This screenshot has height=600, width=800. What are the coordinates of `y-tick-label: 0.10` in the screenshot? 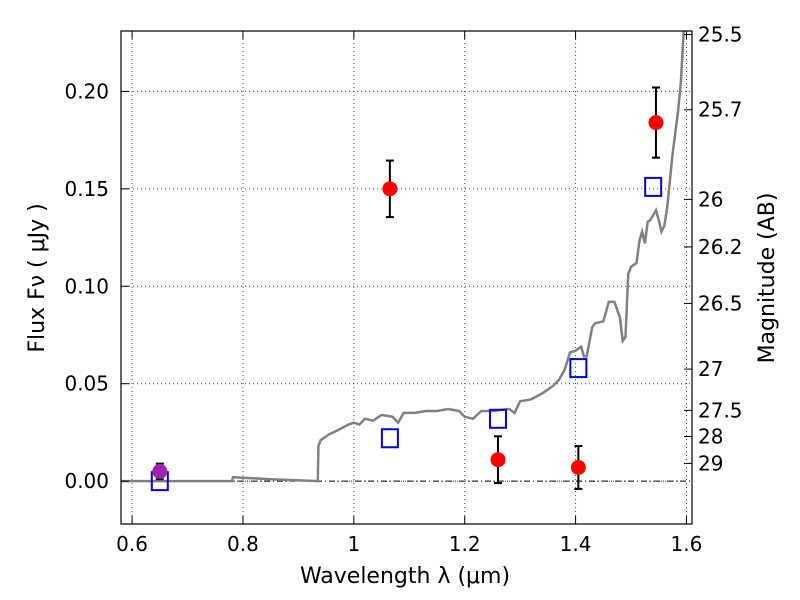 It's located at (86, 286).